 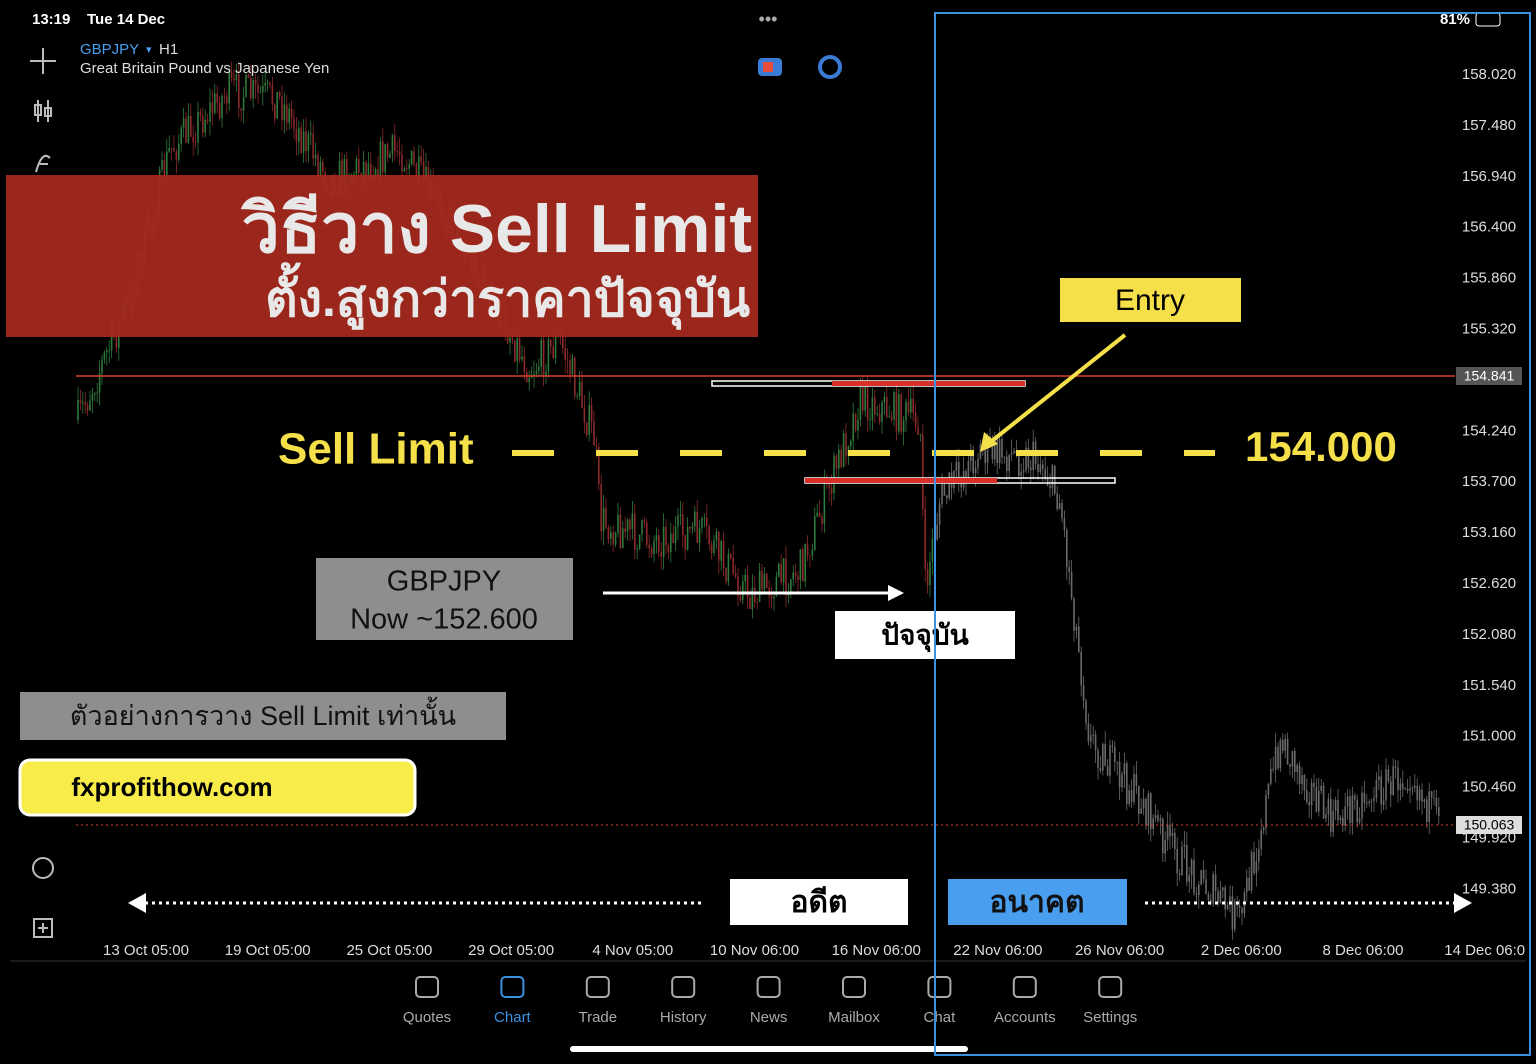 What do you see at coordinates (1119, 950) in the screenshot?
I see `time-tick-label: 26 Nov 06:00` at bounding box center [1119, 950].